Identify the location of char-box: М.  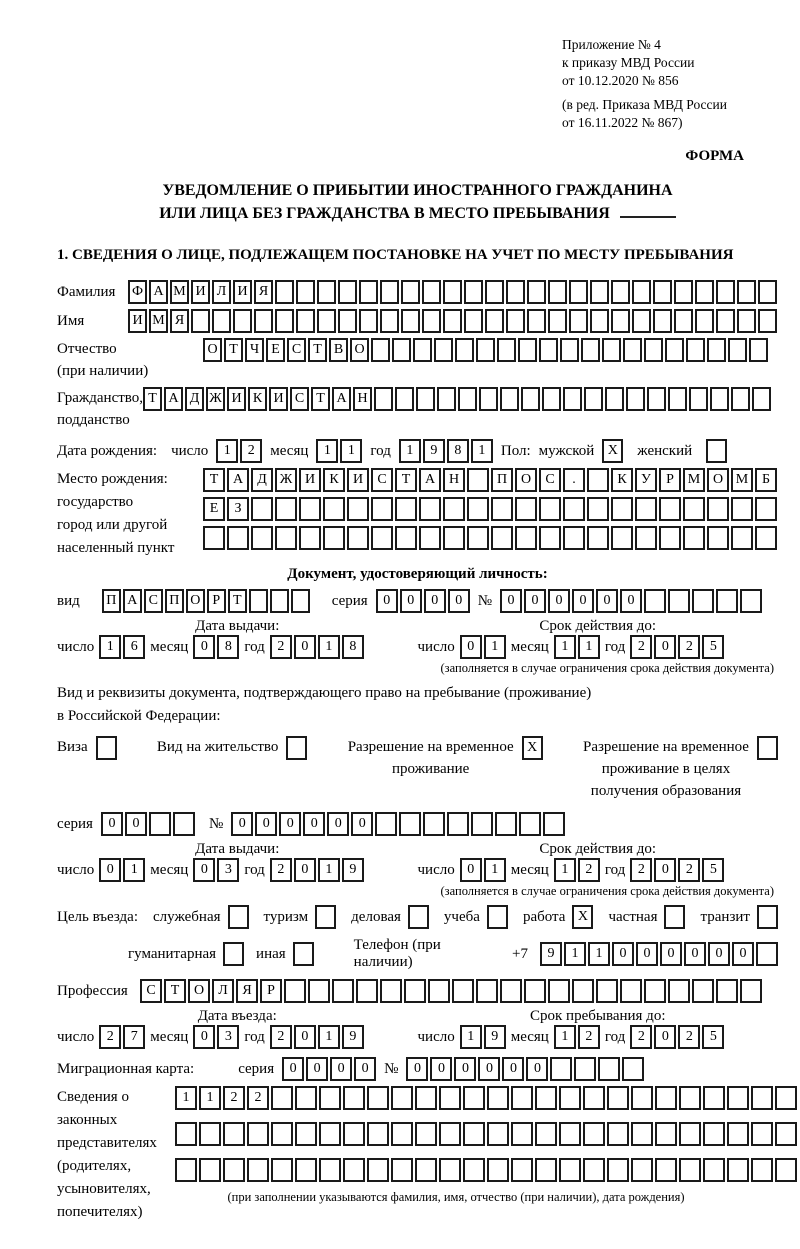
(694, 480).